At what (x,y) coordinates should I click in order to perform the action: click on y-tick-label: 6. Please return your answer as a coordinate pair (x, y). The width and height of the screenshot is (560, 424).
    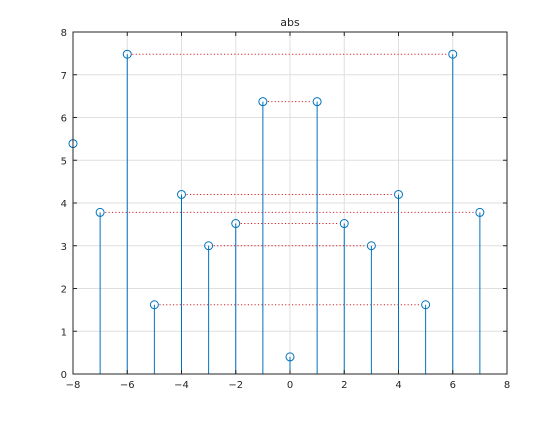
    Looking at the image, I should click on (64, 119).